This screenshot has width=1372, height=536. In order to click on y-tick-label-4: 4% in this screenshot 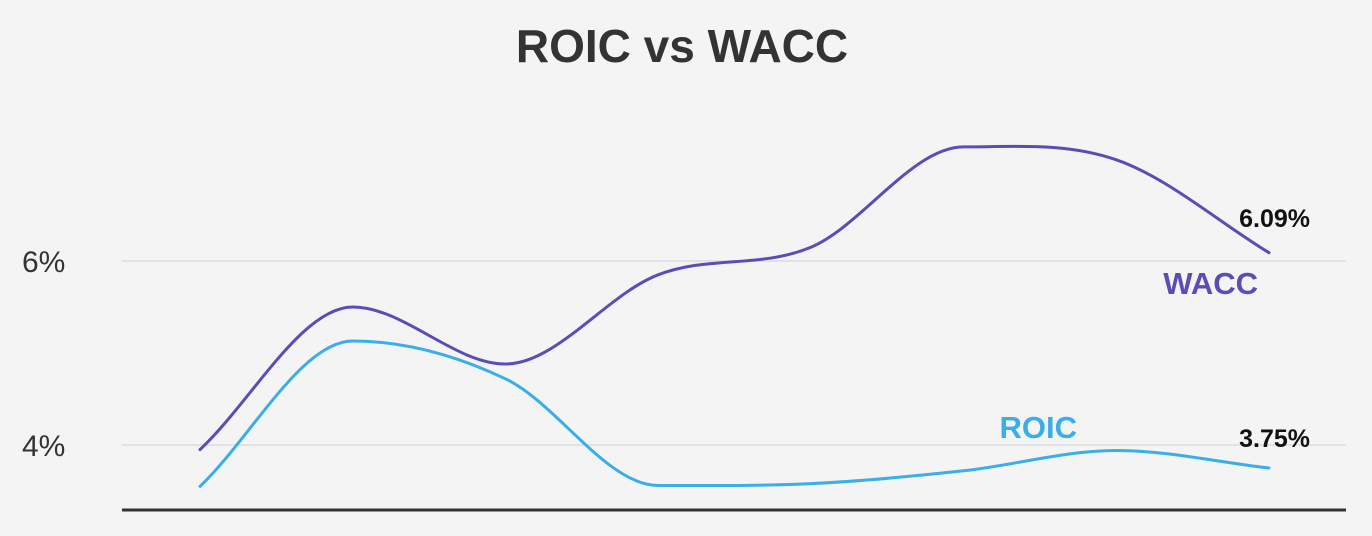, I will do `click(43, 446)`.